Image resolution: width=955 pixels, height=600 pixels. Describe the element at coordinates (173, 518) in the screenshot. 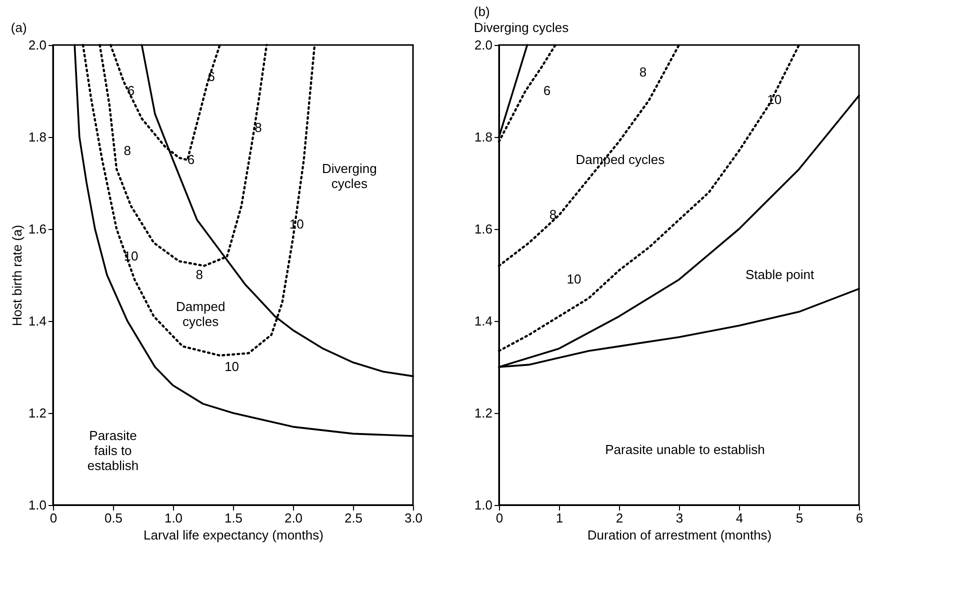

I see `x-tick-label: 1.0` at that location.